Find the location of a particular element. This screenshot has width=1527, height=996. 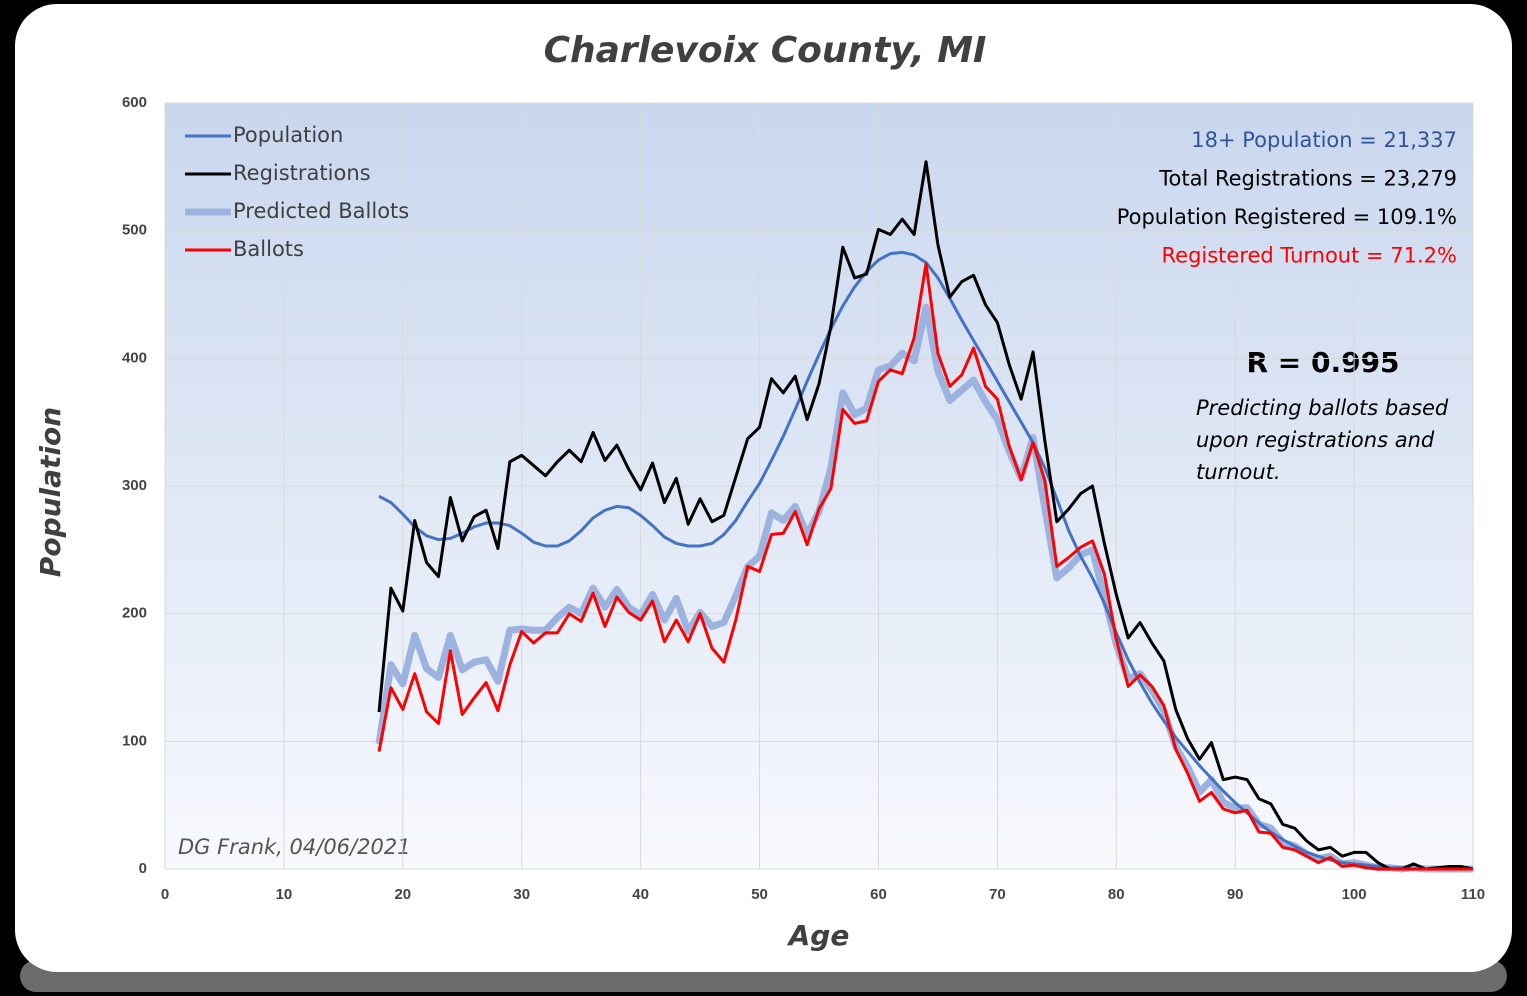

x-tick-label: 40 is located at coordinates (640, 894).